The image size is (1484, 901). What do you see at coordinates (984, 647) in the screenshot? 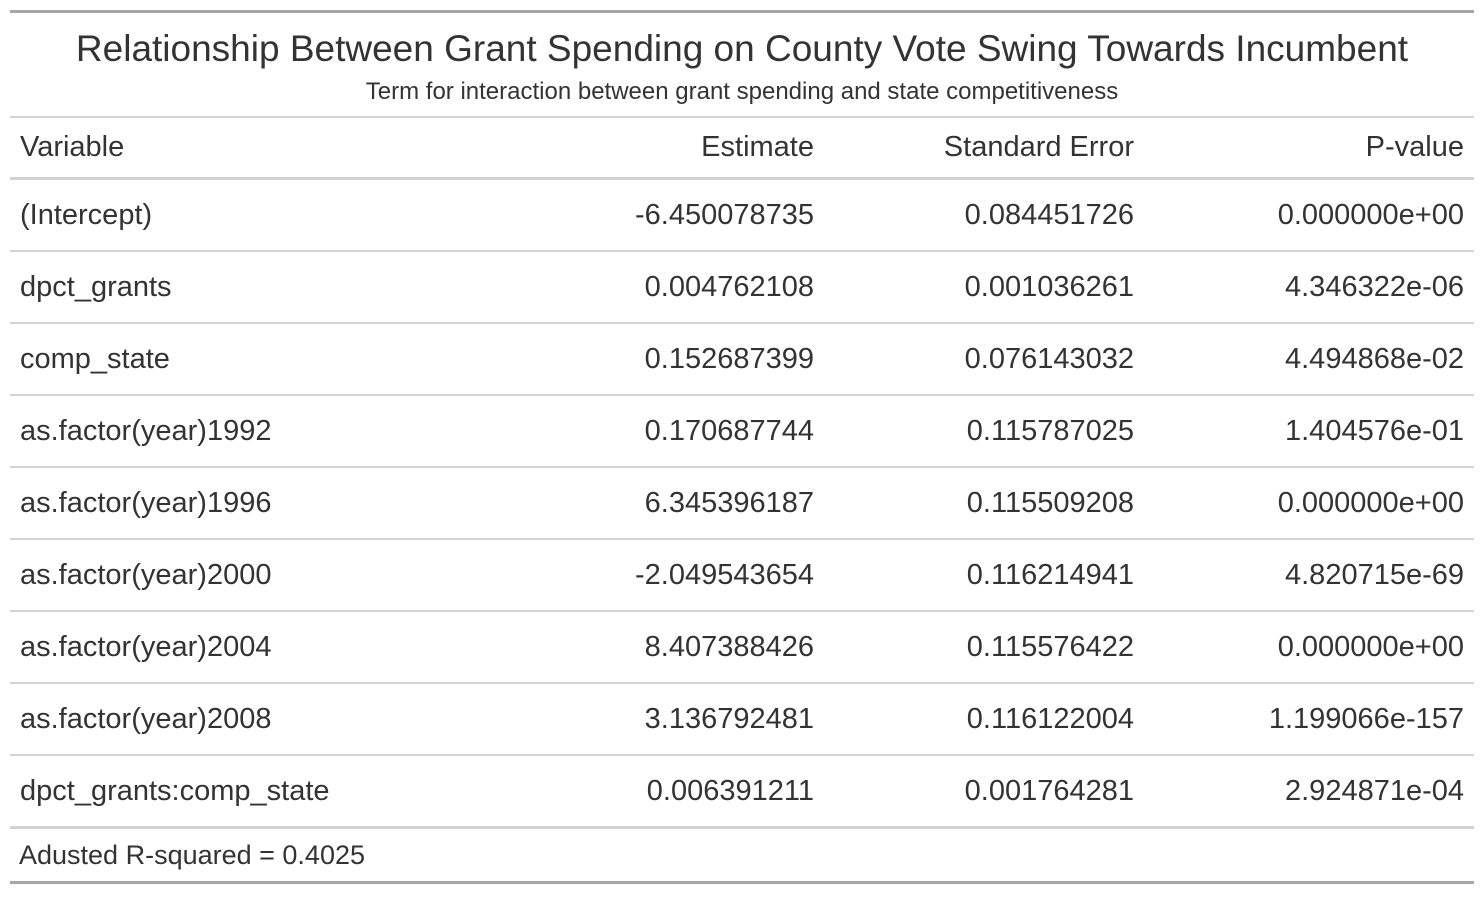
I see `cell-std-error: 0.115576422` at bounding box center [984, 647].